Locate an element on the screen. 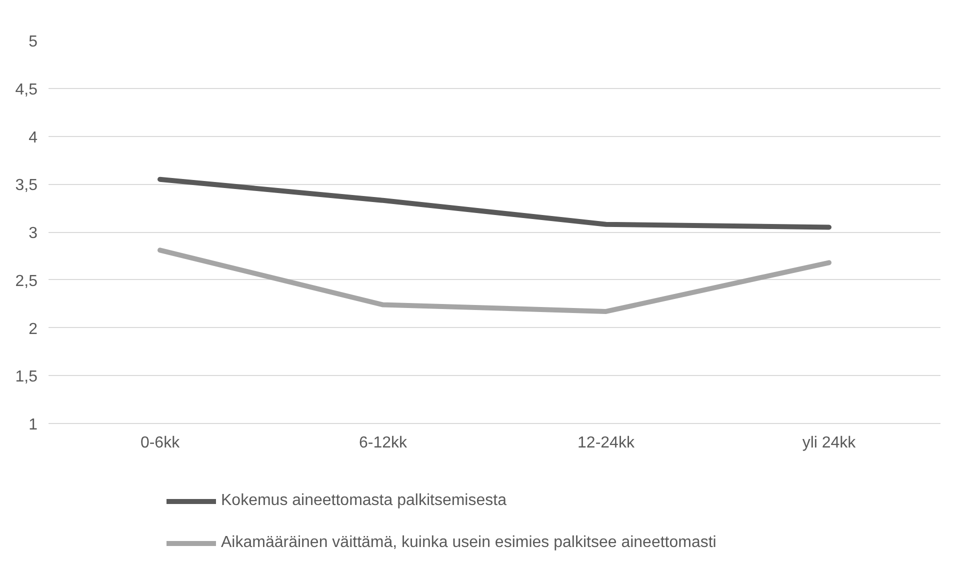 This screenshot has width=956, height=578. y-tick-label: 4,5 is located at coordinates (26, 89).